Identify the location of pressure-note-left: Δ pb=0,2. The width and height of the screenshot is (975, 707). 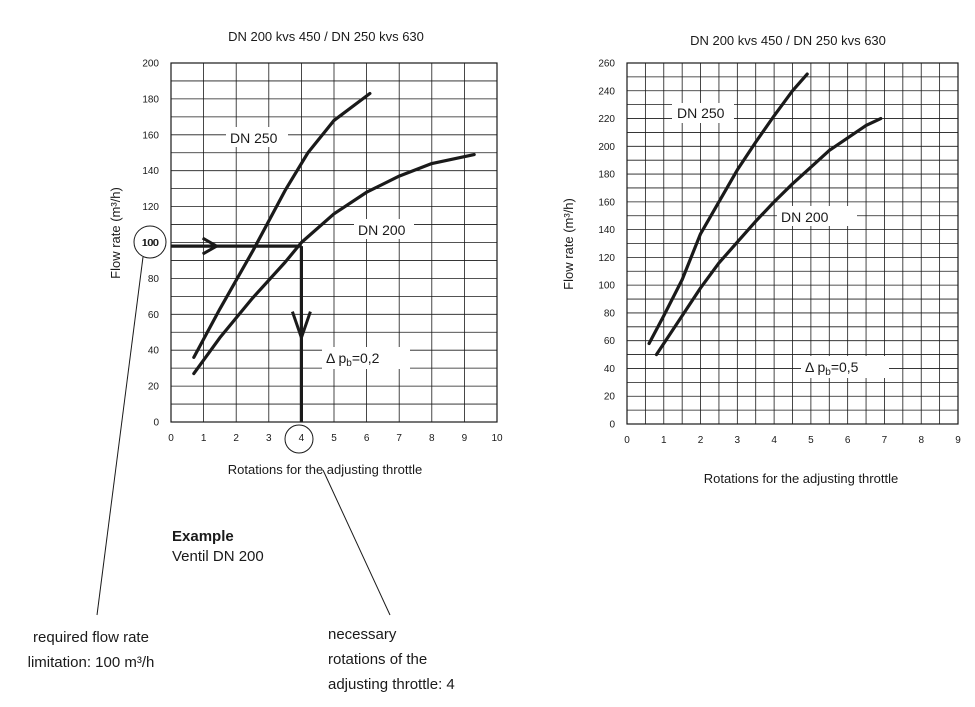
(353, 359).